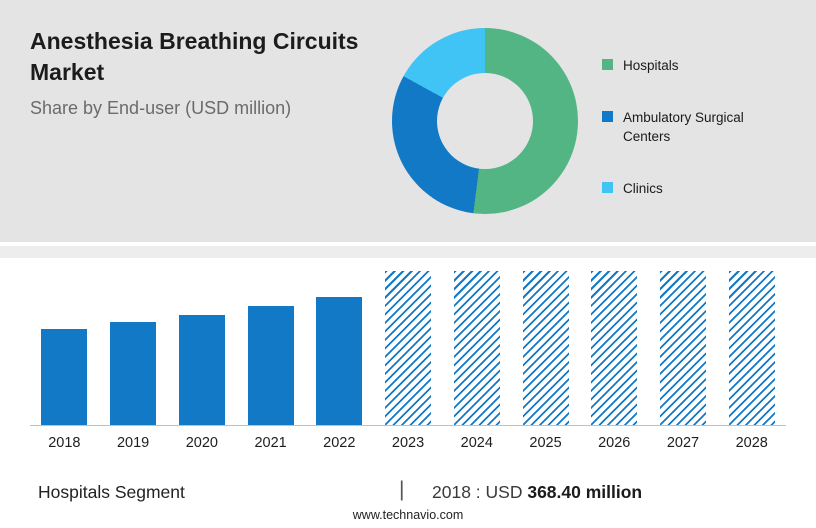 The height and width of the screenshot is (528, 816). I want to click on bar-column-2021, so click(270, 365).